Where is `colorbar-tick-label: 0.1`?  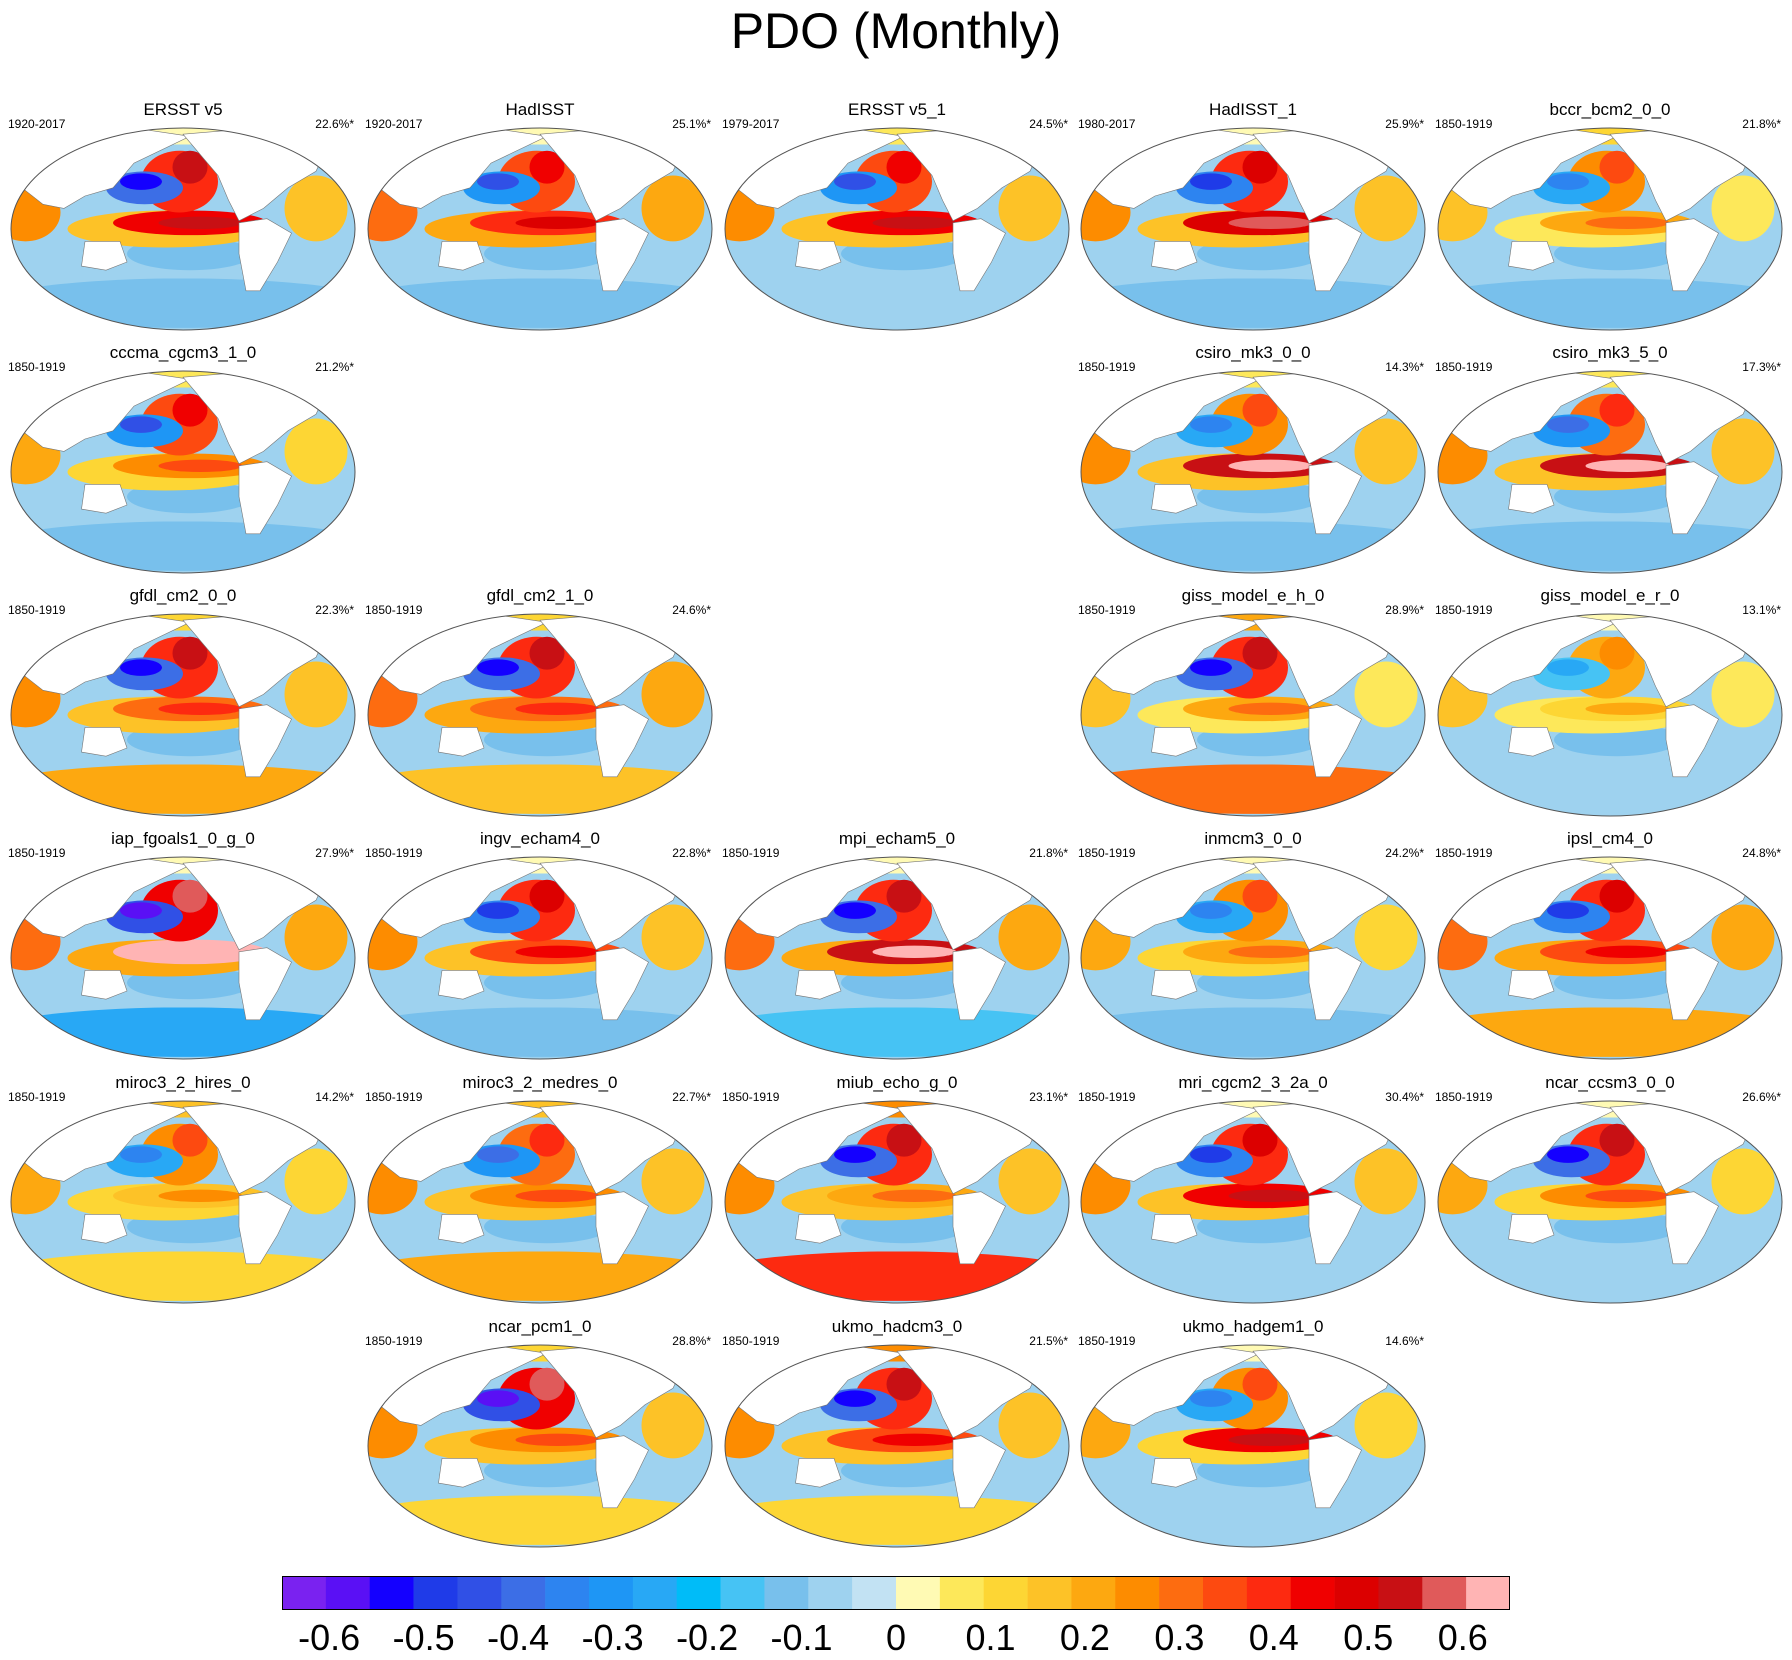
colorbar-tick-label: 0.1 is located at coordinates (990, 1637).